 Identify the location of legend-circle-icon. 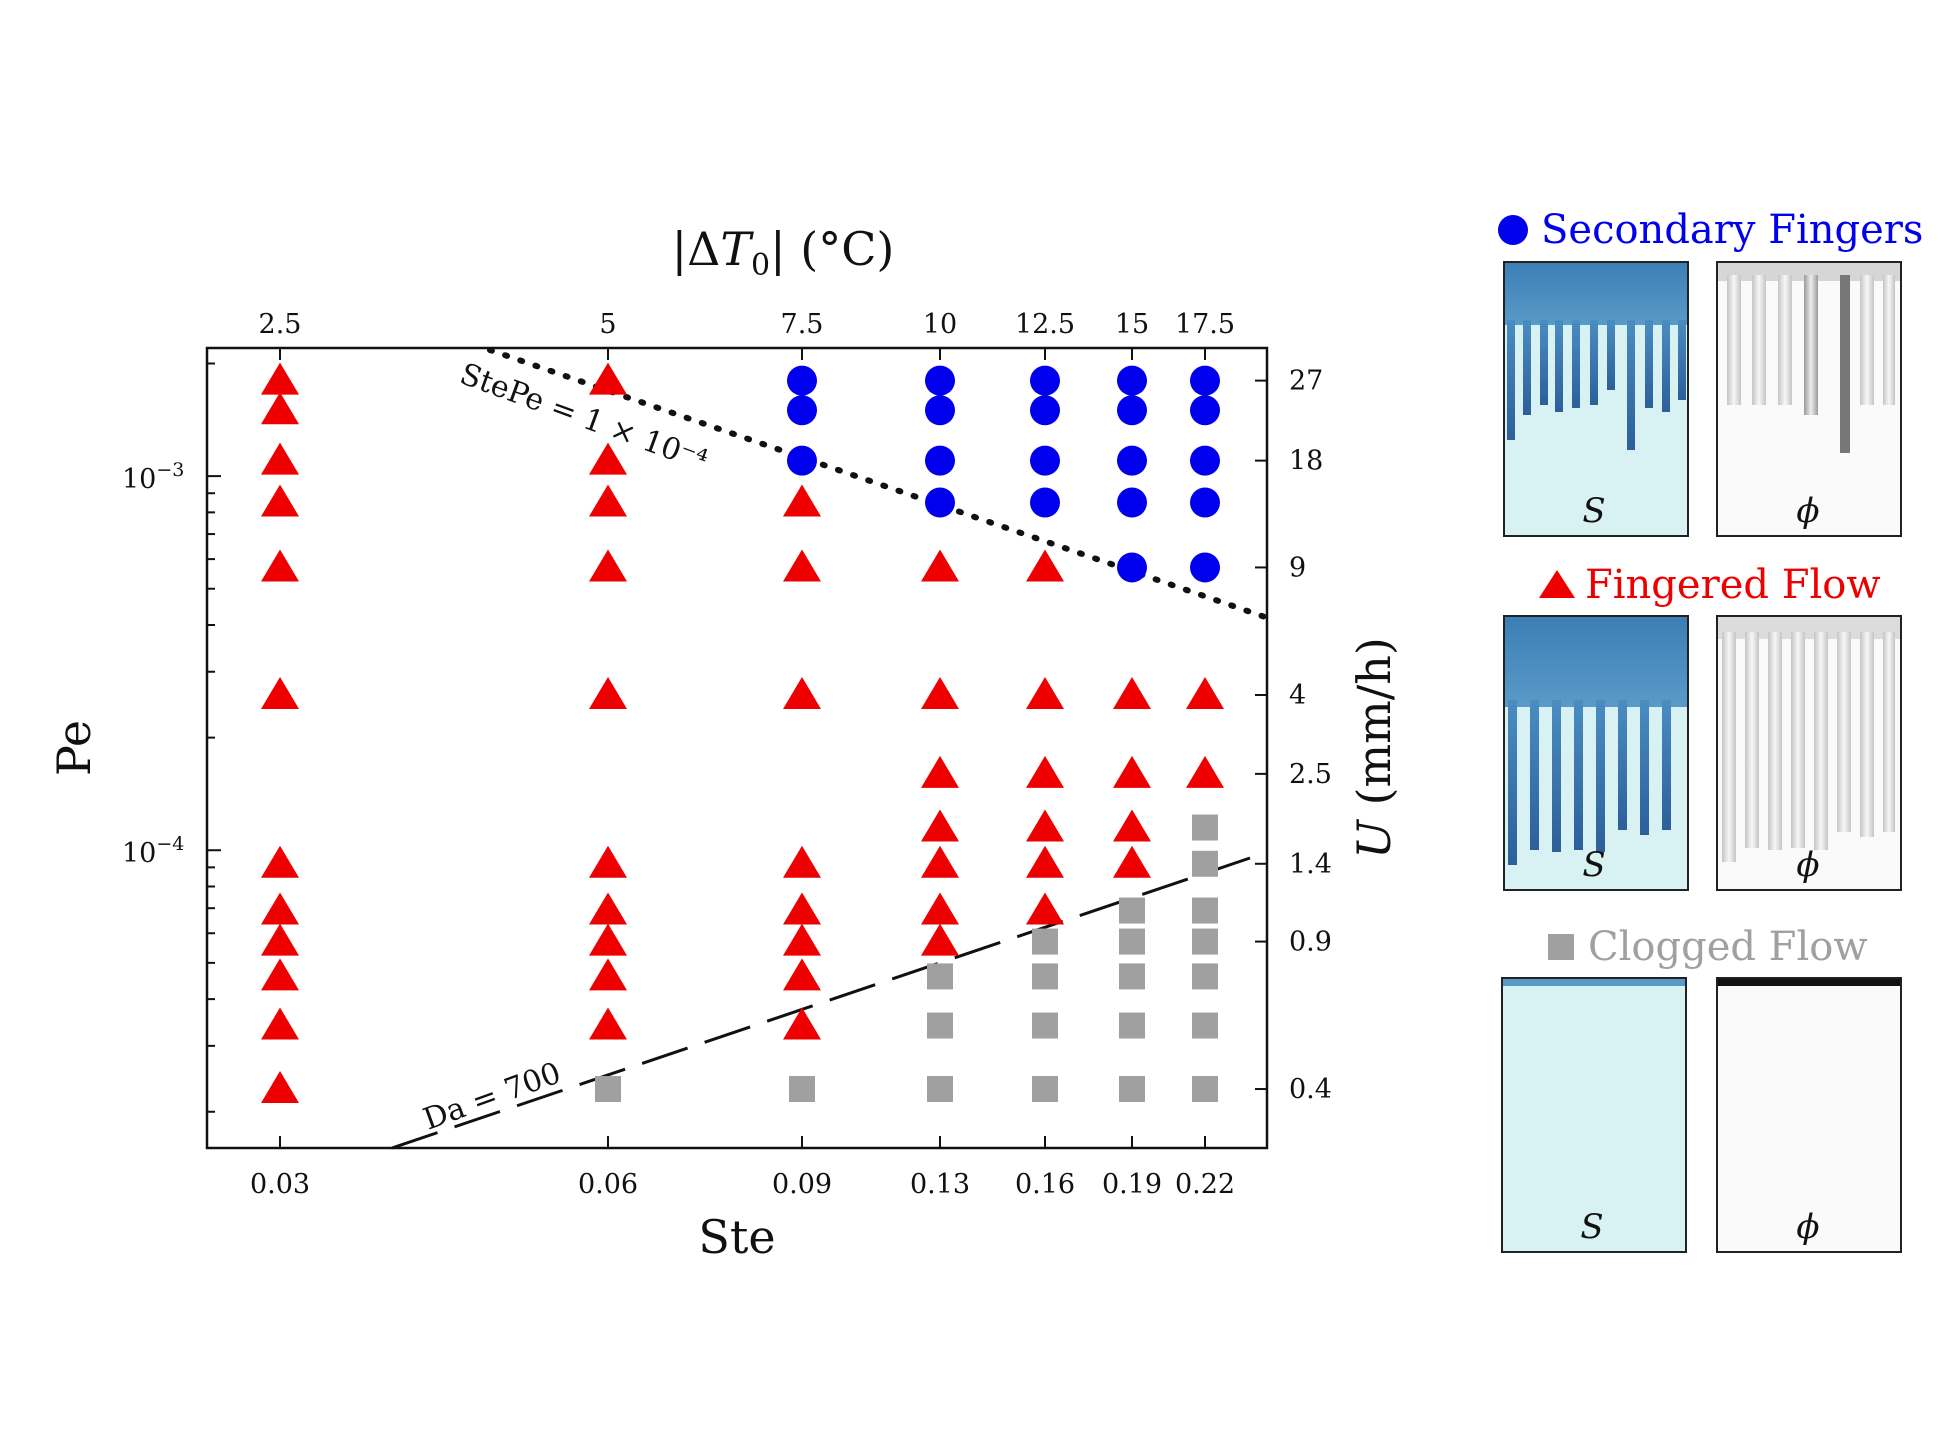
(1513, 230).